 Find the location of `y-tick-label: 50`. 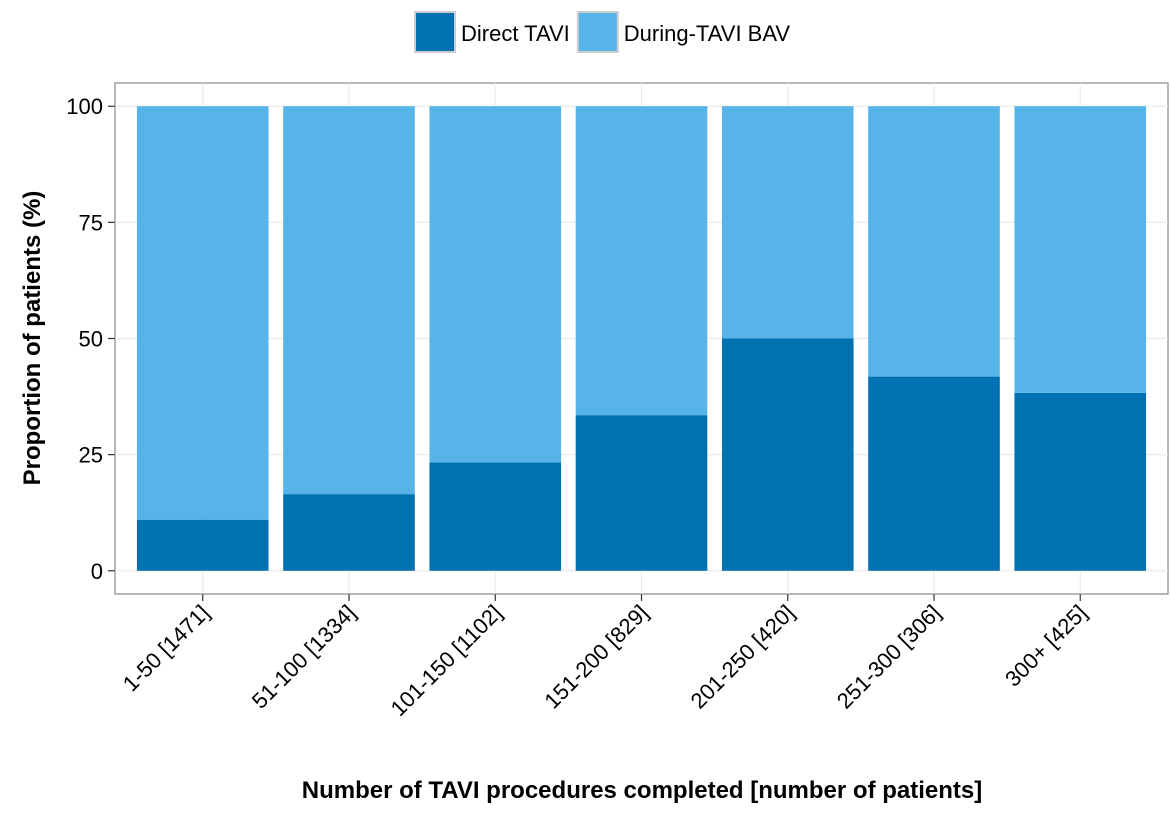

y-tick-label: 50 is located at coordinates (91, 339).